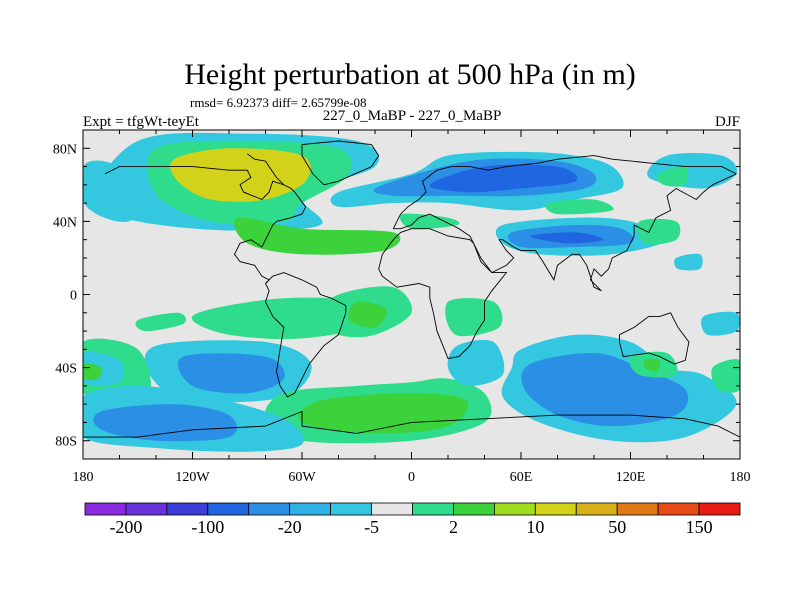 Image resolution: width=800 pixels, height=600 pixels. Describe the element at coordinates (66, 442) in the screenshot. I see `y-tick-label: 80S` at that location.